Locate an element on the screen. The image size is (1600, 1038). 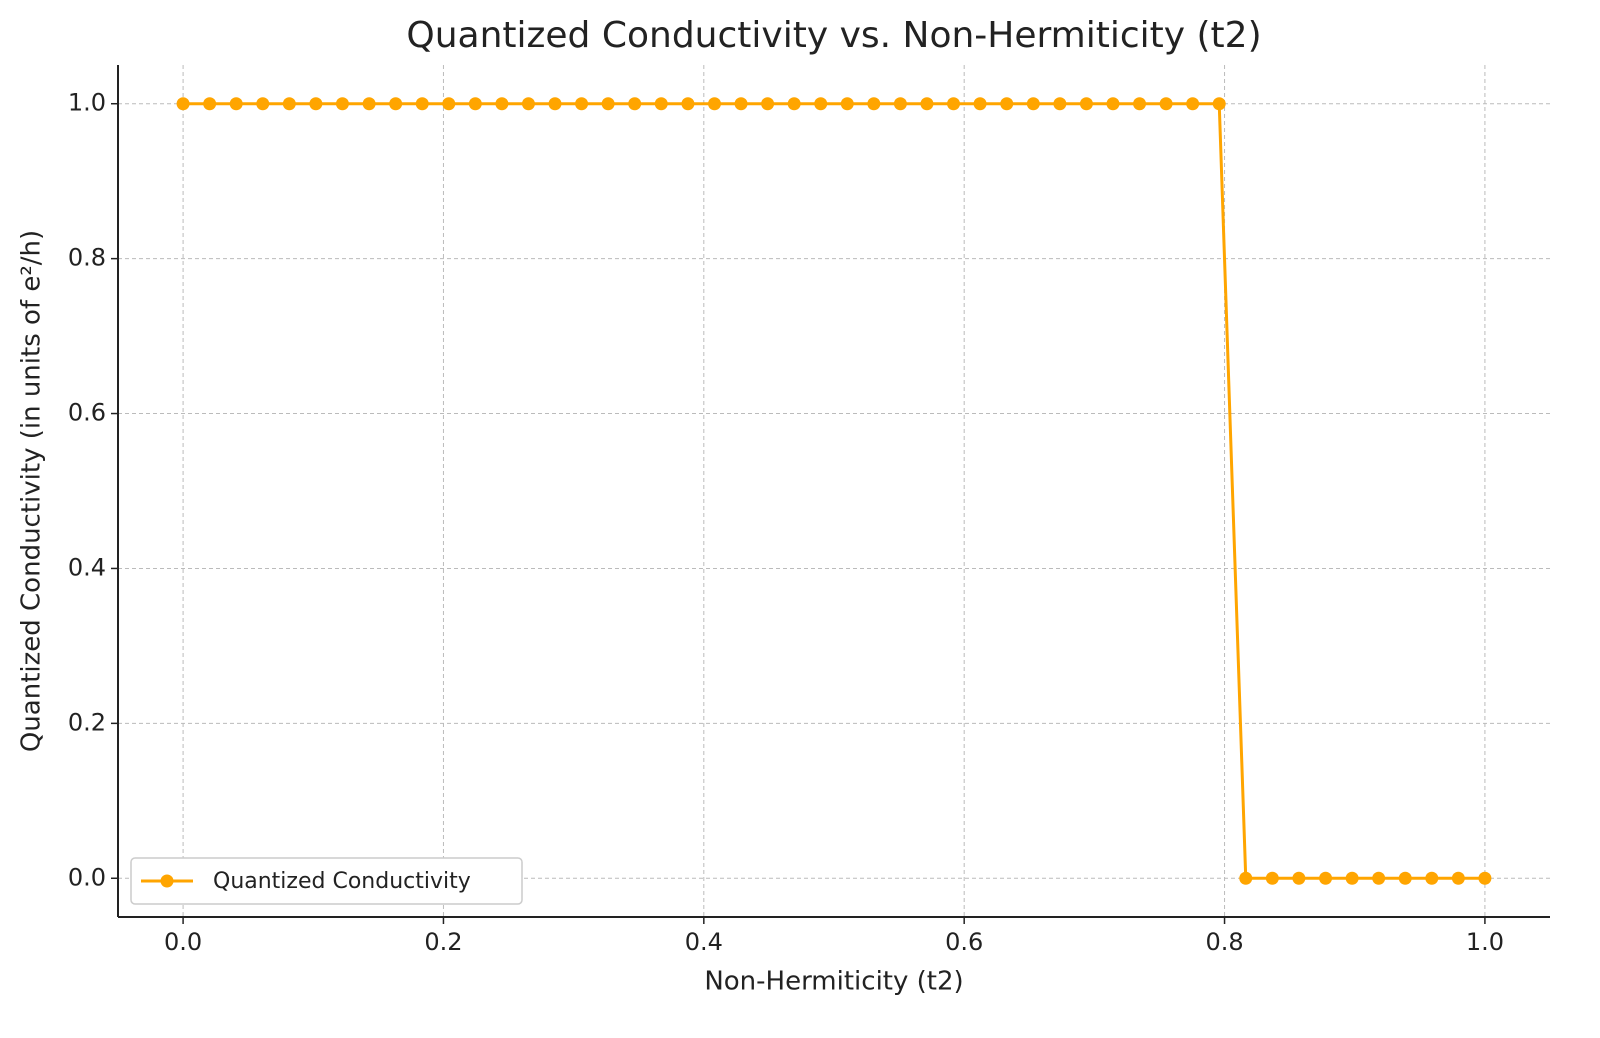
y-tick-label: 0.2 is located at coordinates (87, 722).